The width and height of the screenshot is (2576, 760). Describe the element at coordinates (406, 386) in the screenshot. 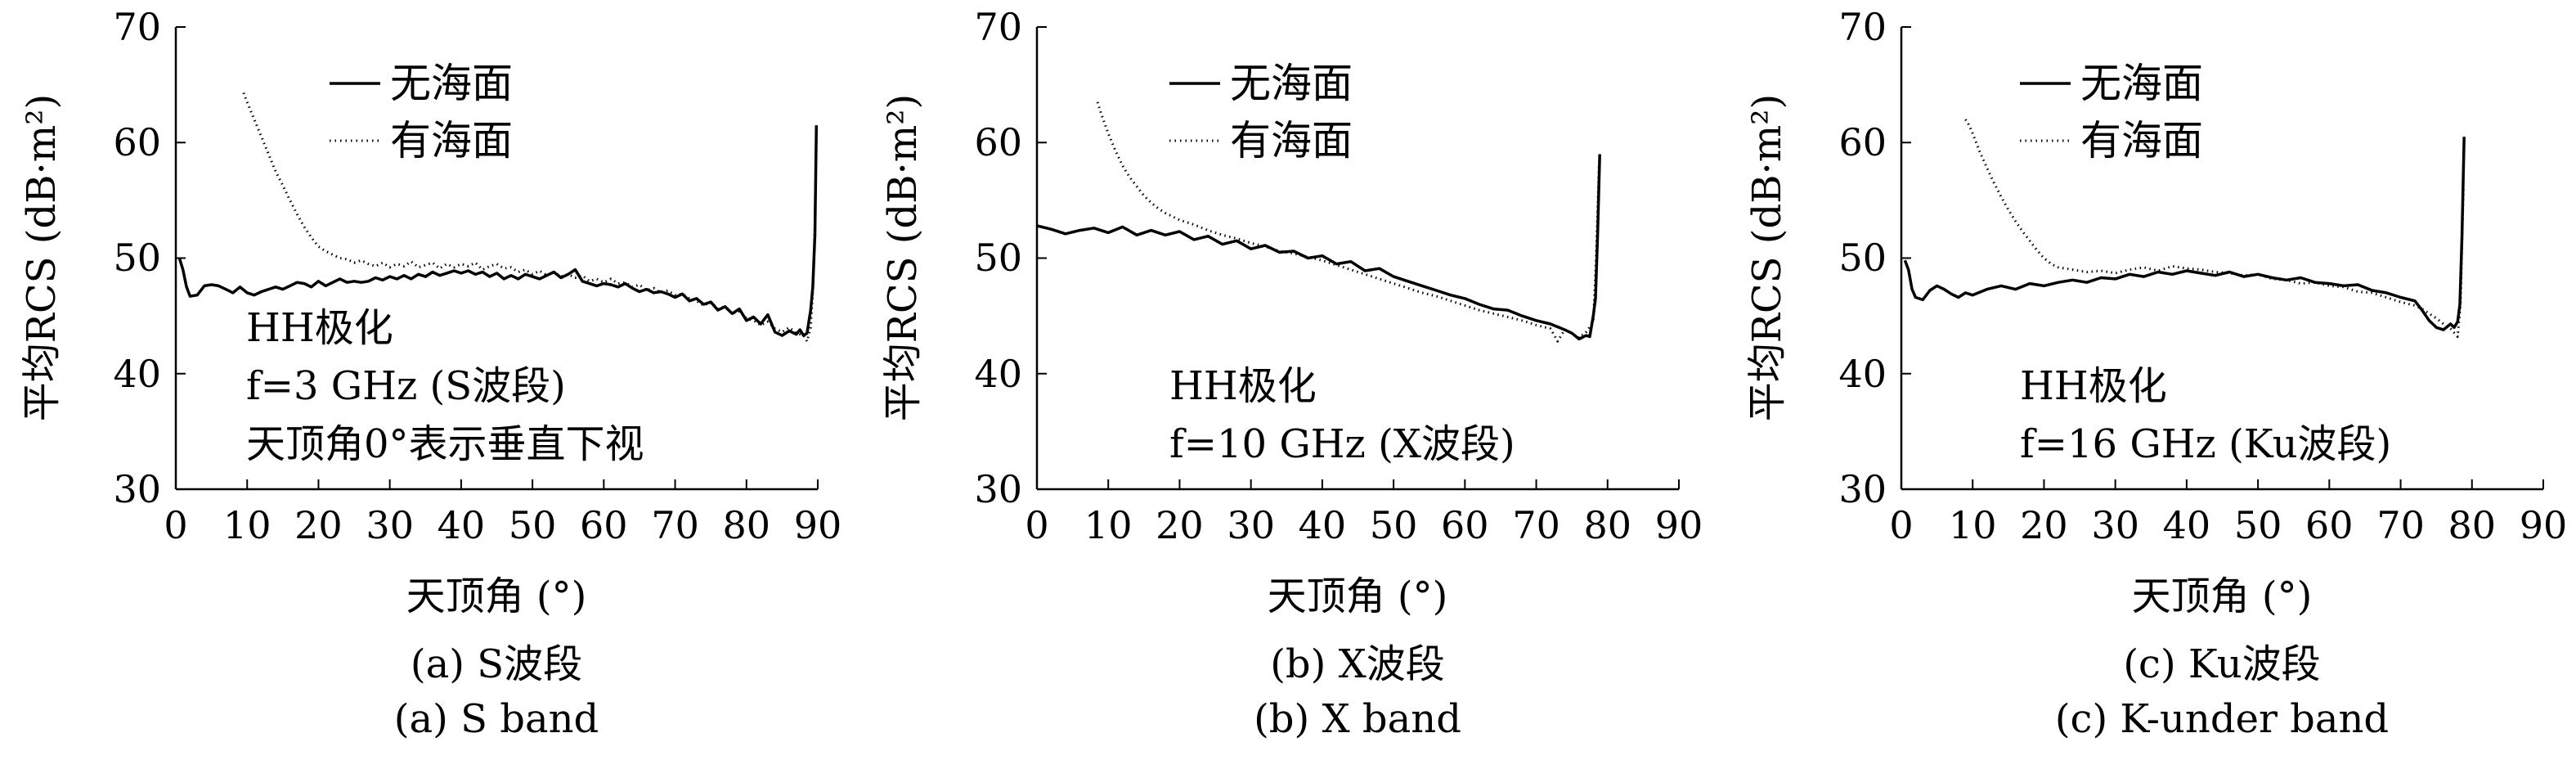

I see `frequency-annotation: f=3 GHz (S波段)` at that location.